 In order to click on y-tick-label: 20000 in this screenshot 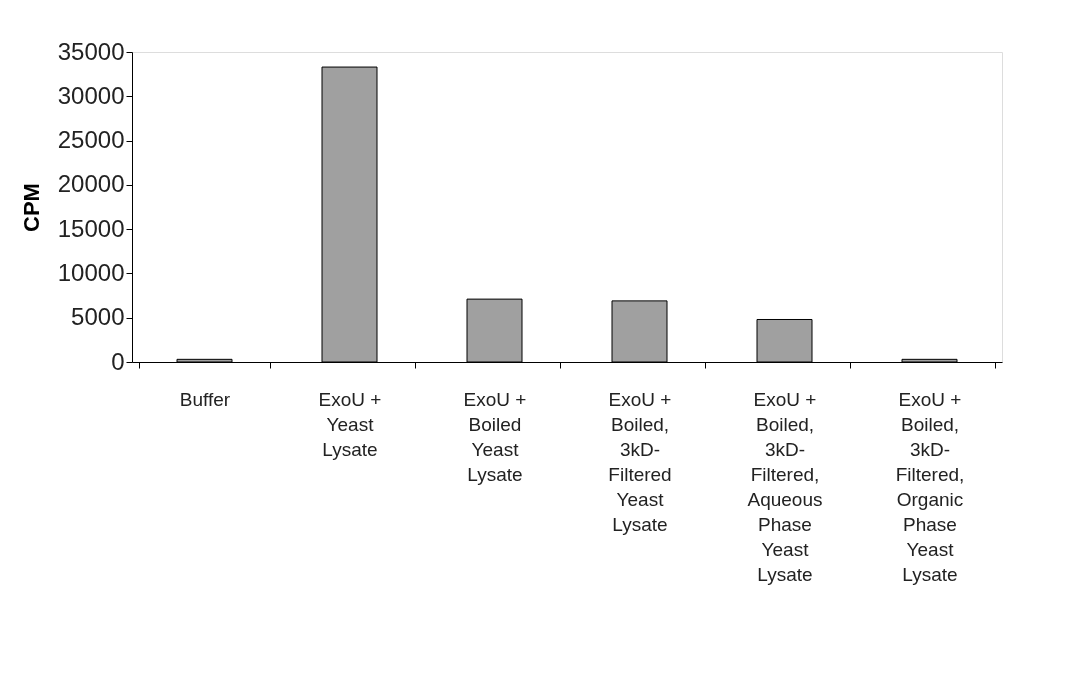, I will do `click(91, 184)`.